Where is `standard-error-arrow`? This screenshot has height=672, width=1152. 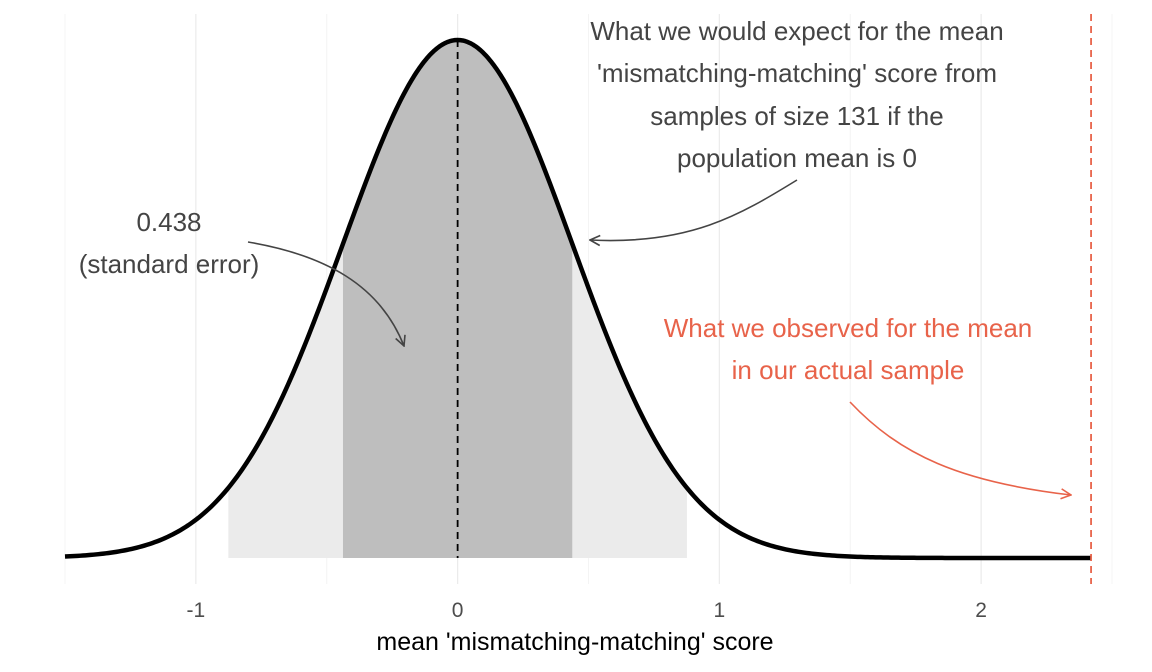
standard-error-arrow is located at coordinates (325, 293).